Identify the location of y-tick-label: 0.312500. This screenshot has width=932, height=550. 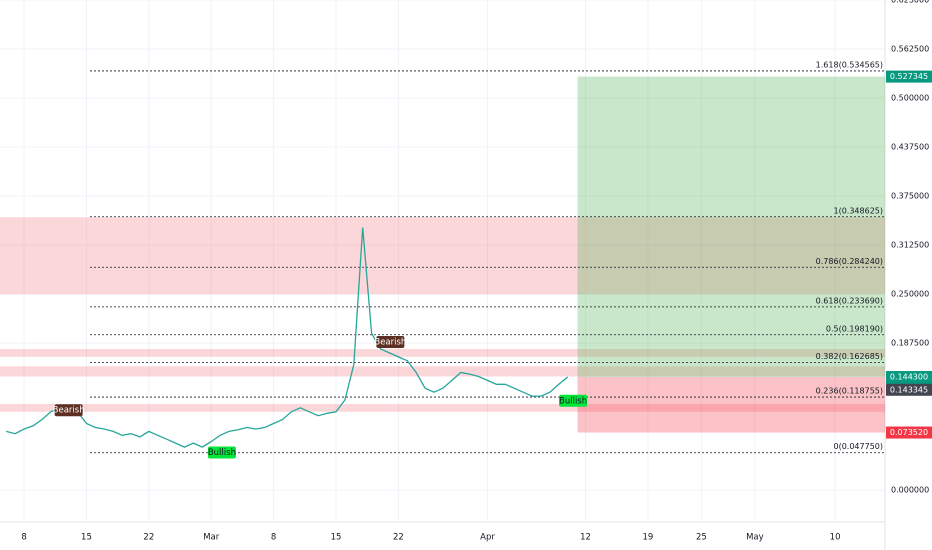
(910, 245).